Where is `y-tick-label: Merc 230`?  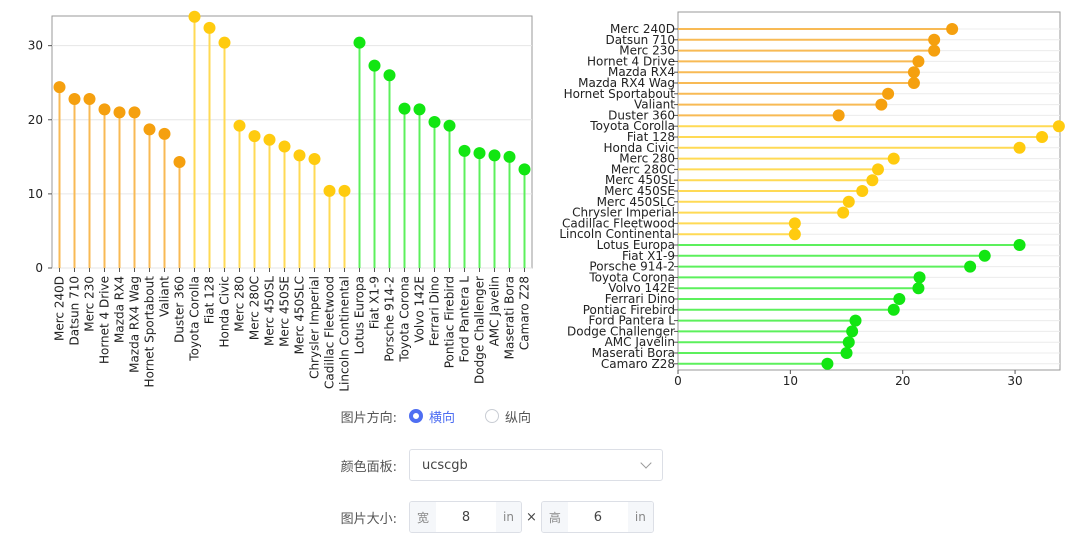 y-tick-label: Merc 230 is located at coordinates (647, 51).